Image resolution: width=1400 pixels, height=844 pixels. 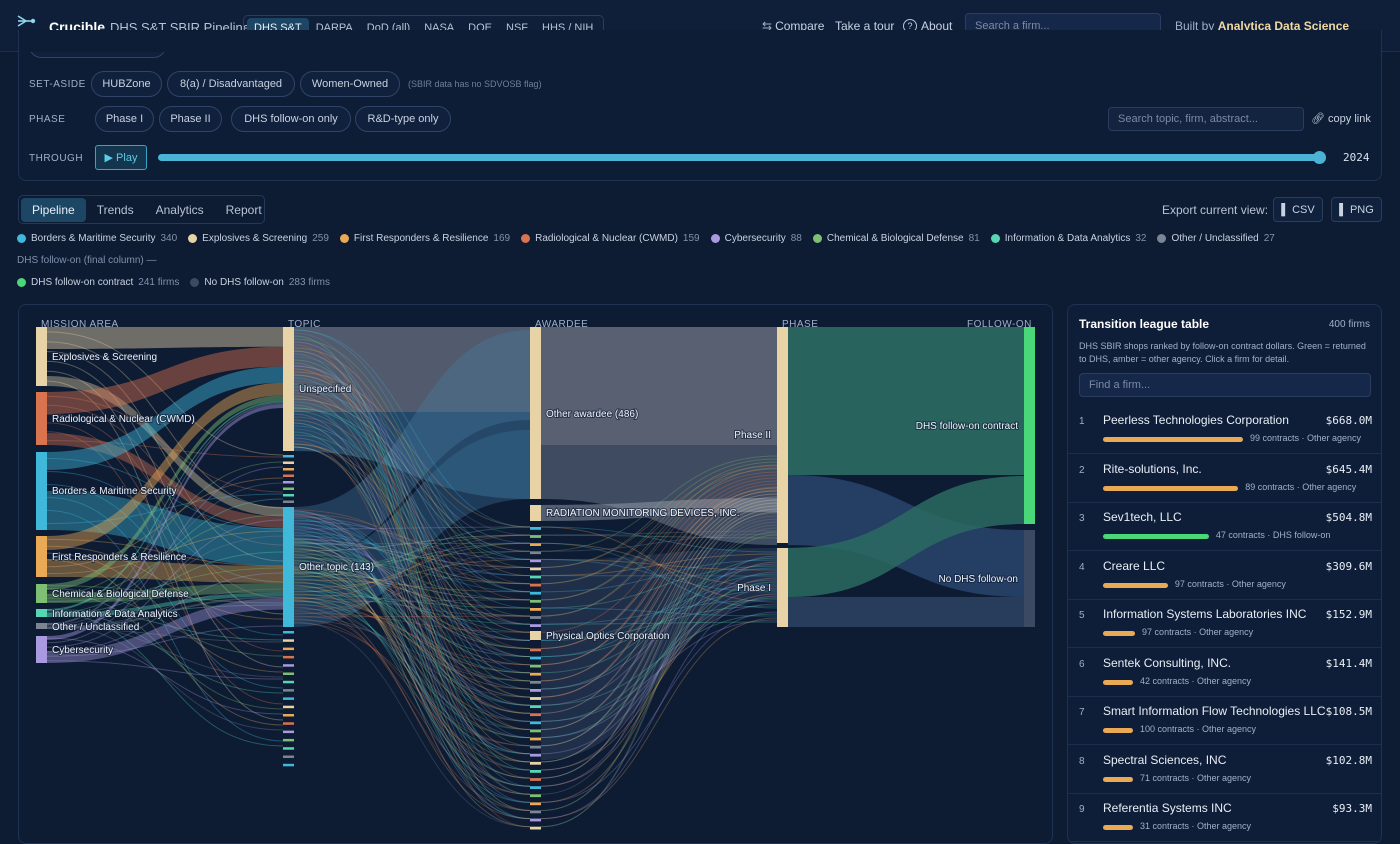 I want to click on sankey-link-thin, so click(x=165, y=678).